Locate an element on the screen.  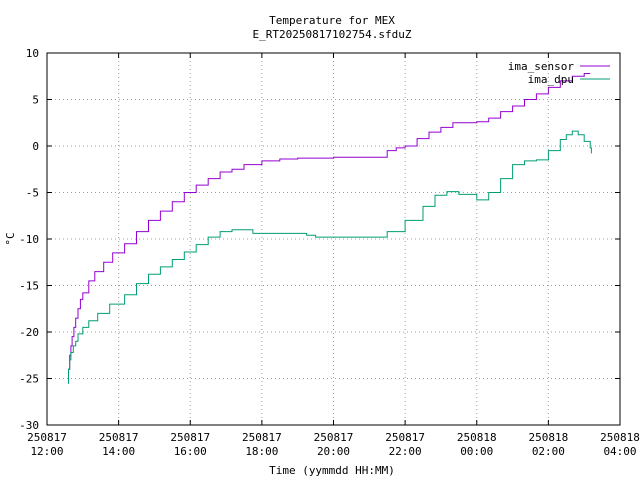
y-tick-label: -25 is located at coordinates (29, 379).